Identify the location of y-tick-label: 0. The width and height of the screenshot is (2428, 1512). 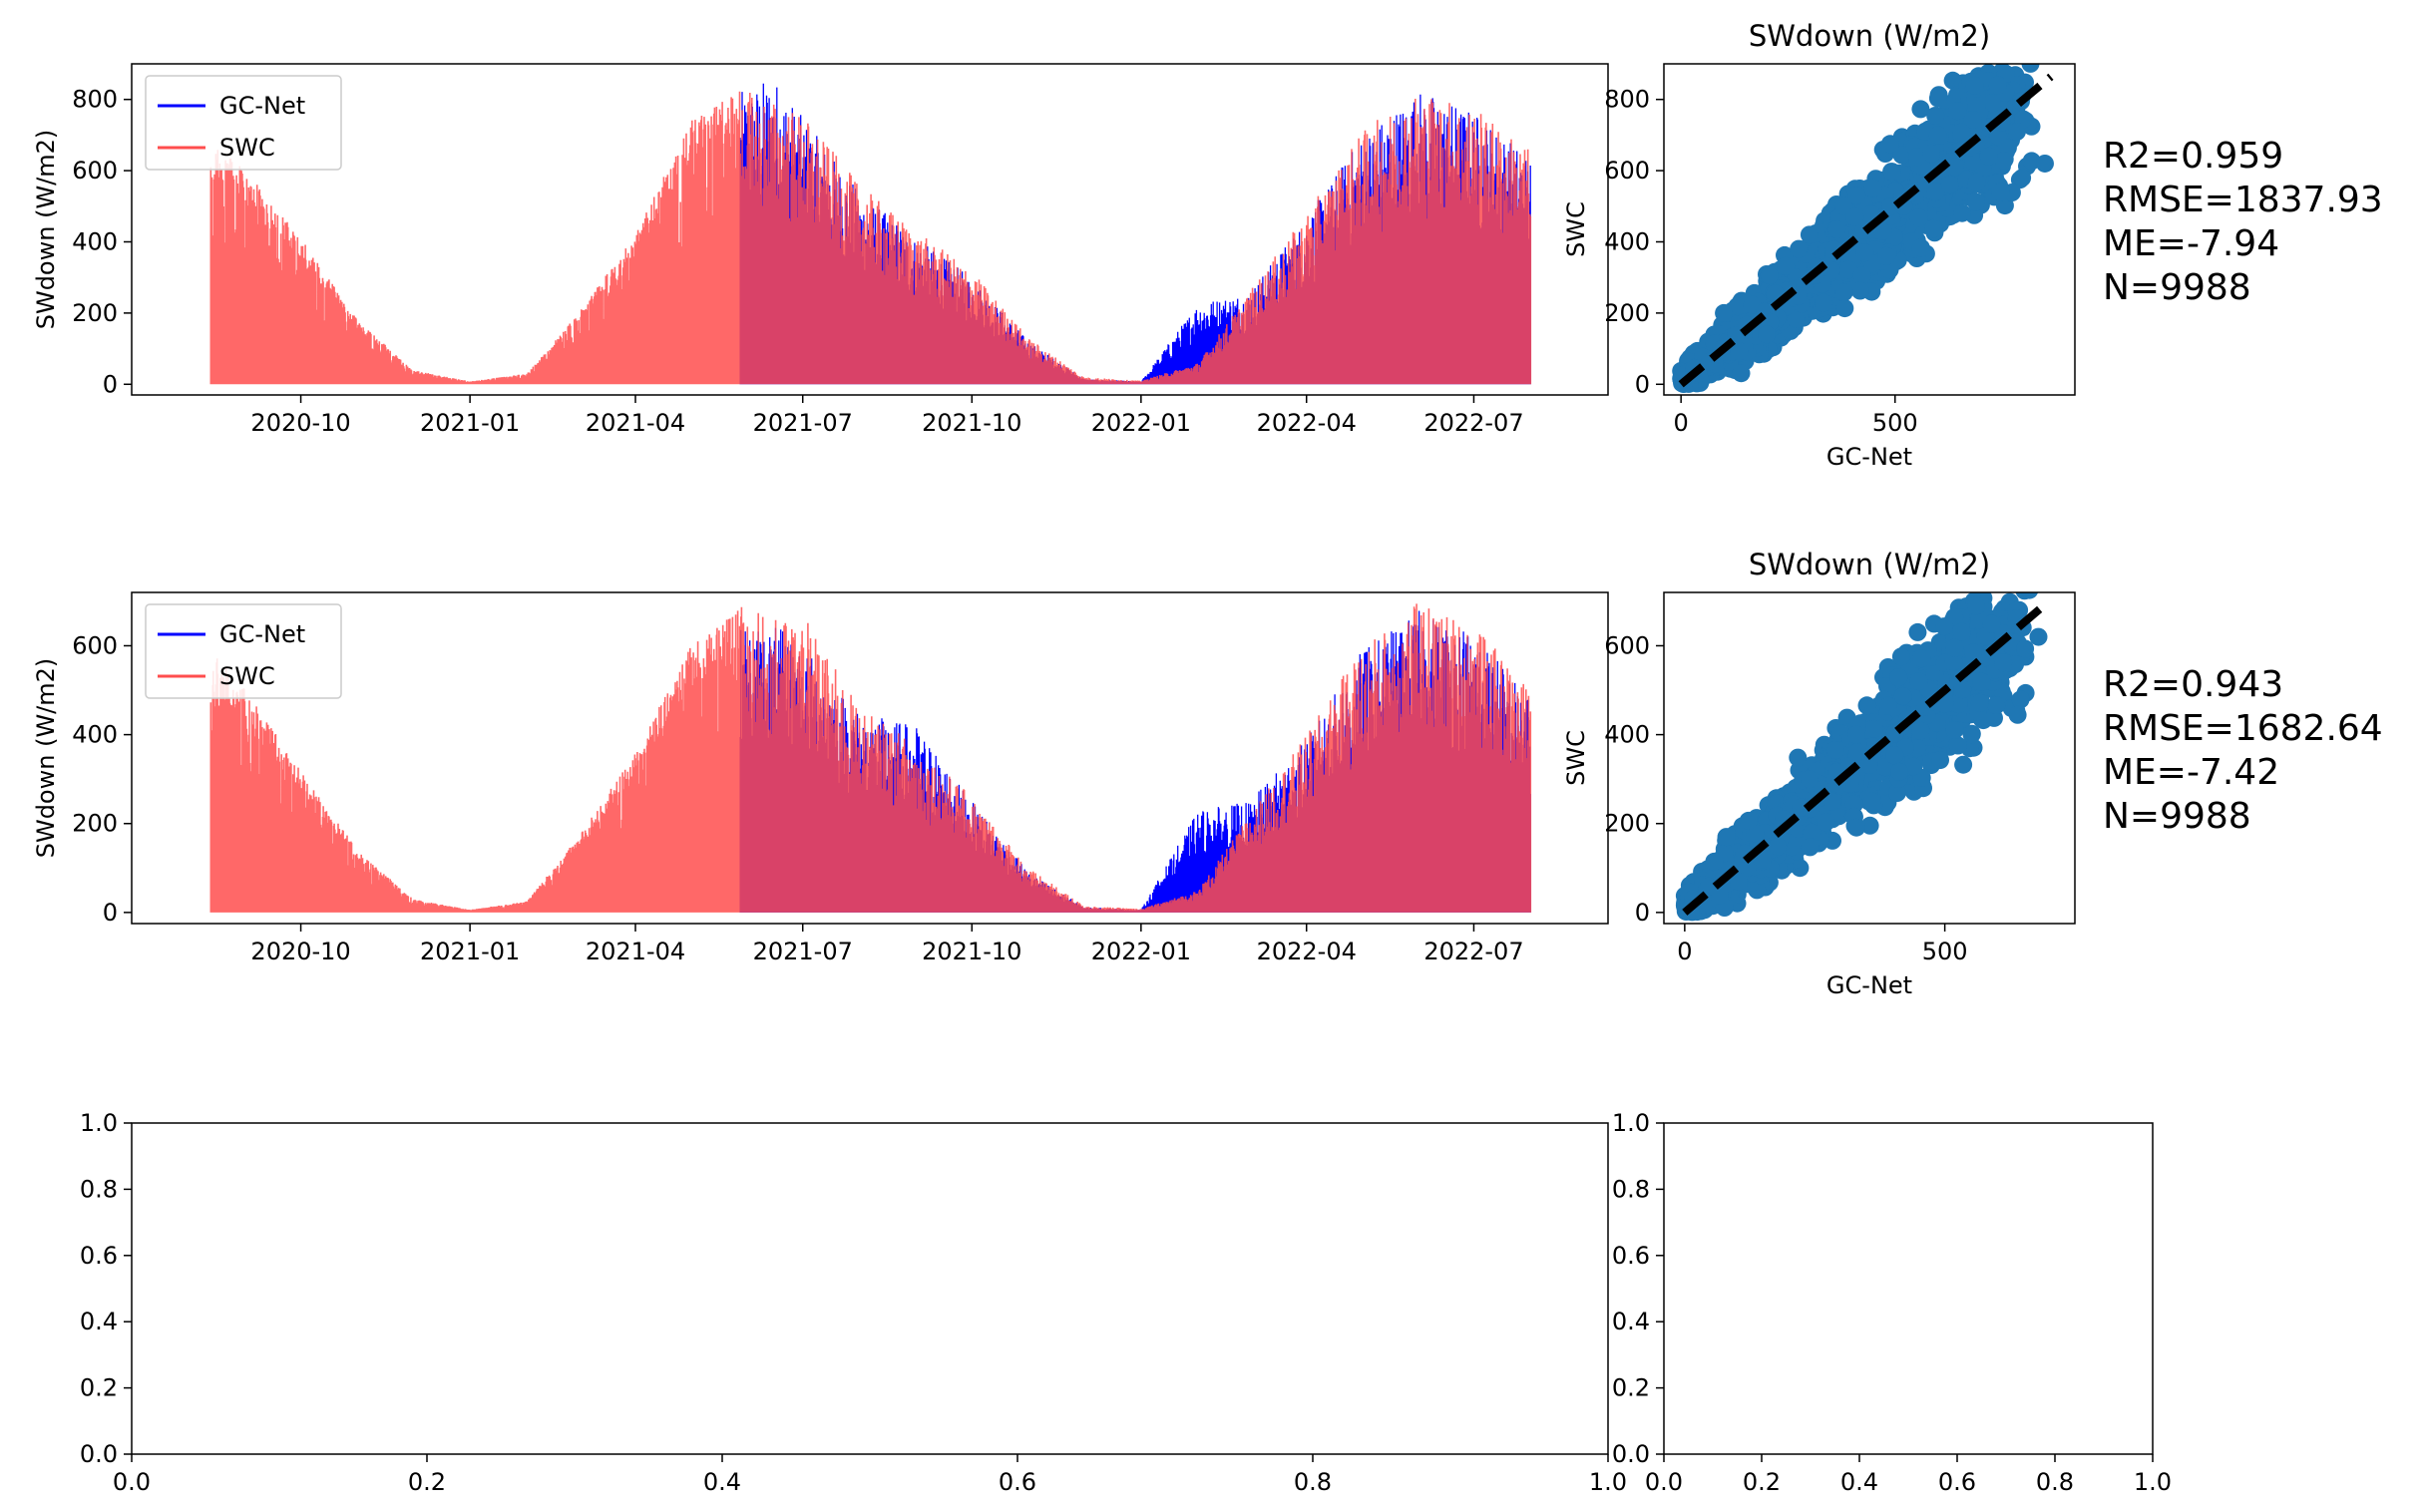
(1643, 384).